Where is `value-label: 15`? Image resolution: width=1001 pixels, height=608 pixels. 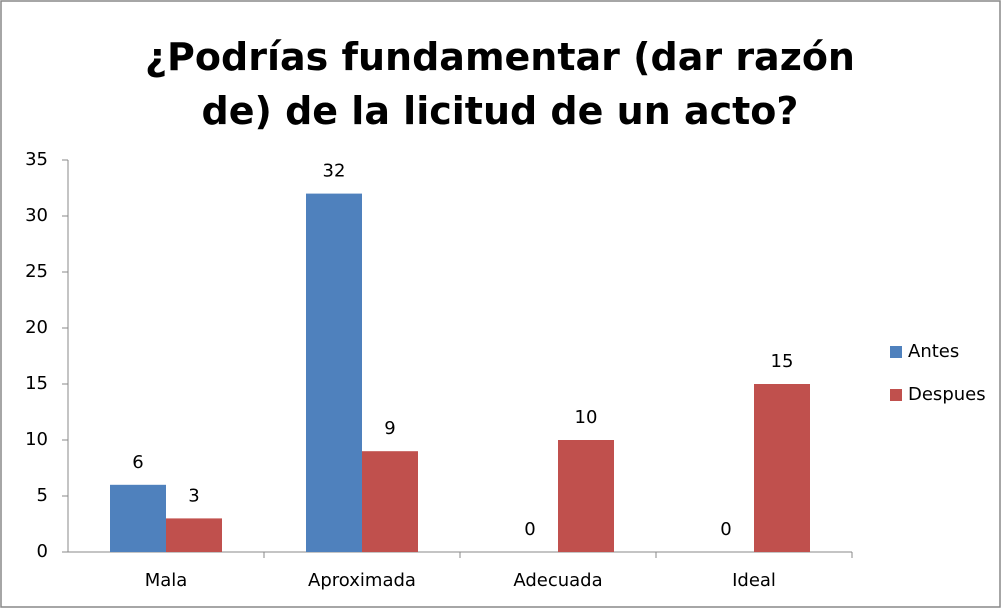
value-label: 15 is located at coordinates (782, 361).